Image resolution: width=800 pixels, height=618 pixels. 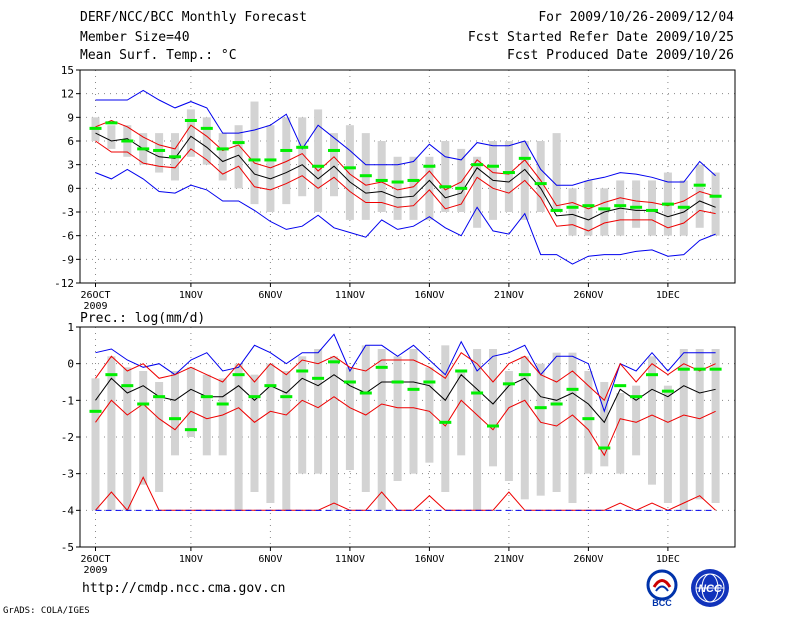 I want to click on source-url: http://cmdp.ncc.cma.gov.cn, so click(x=184, y=588).